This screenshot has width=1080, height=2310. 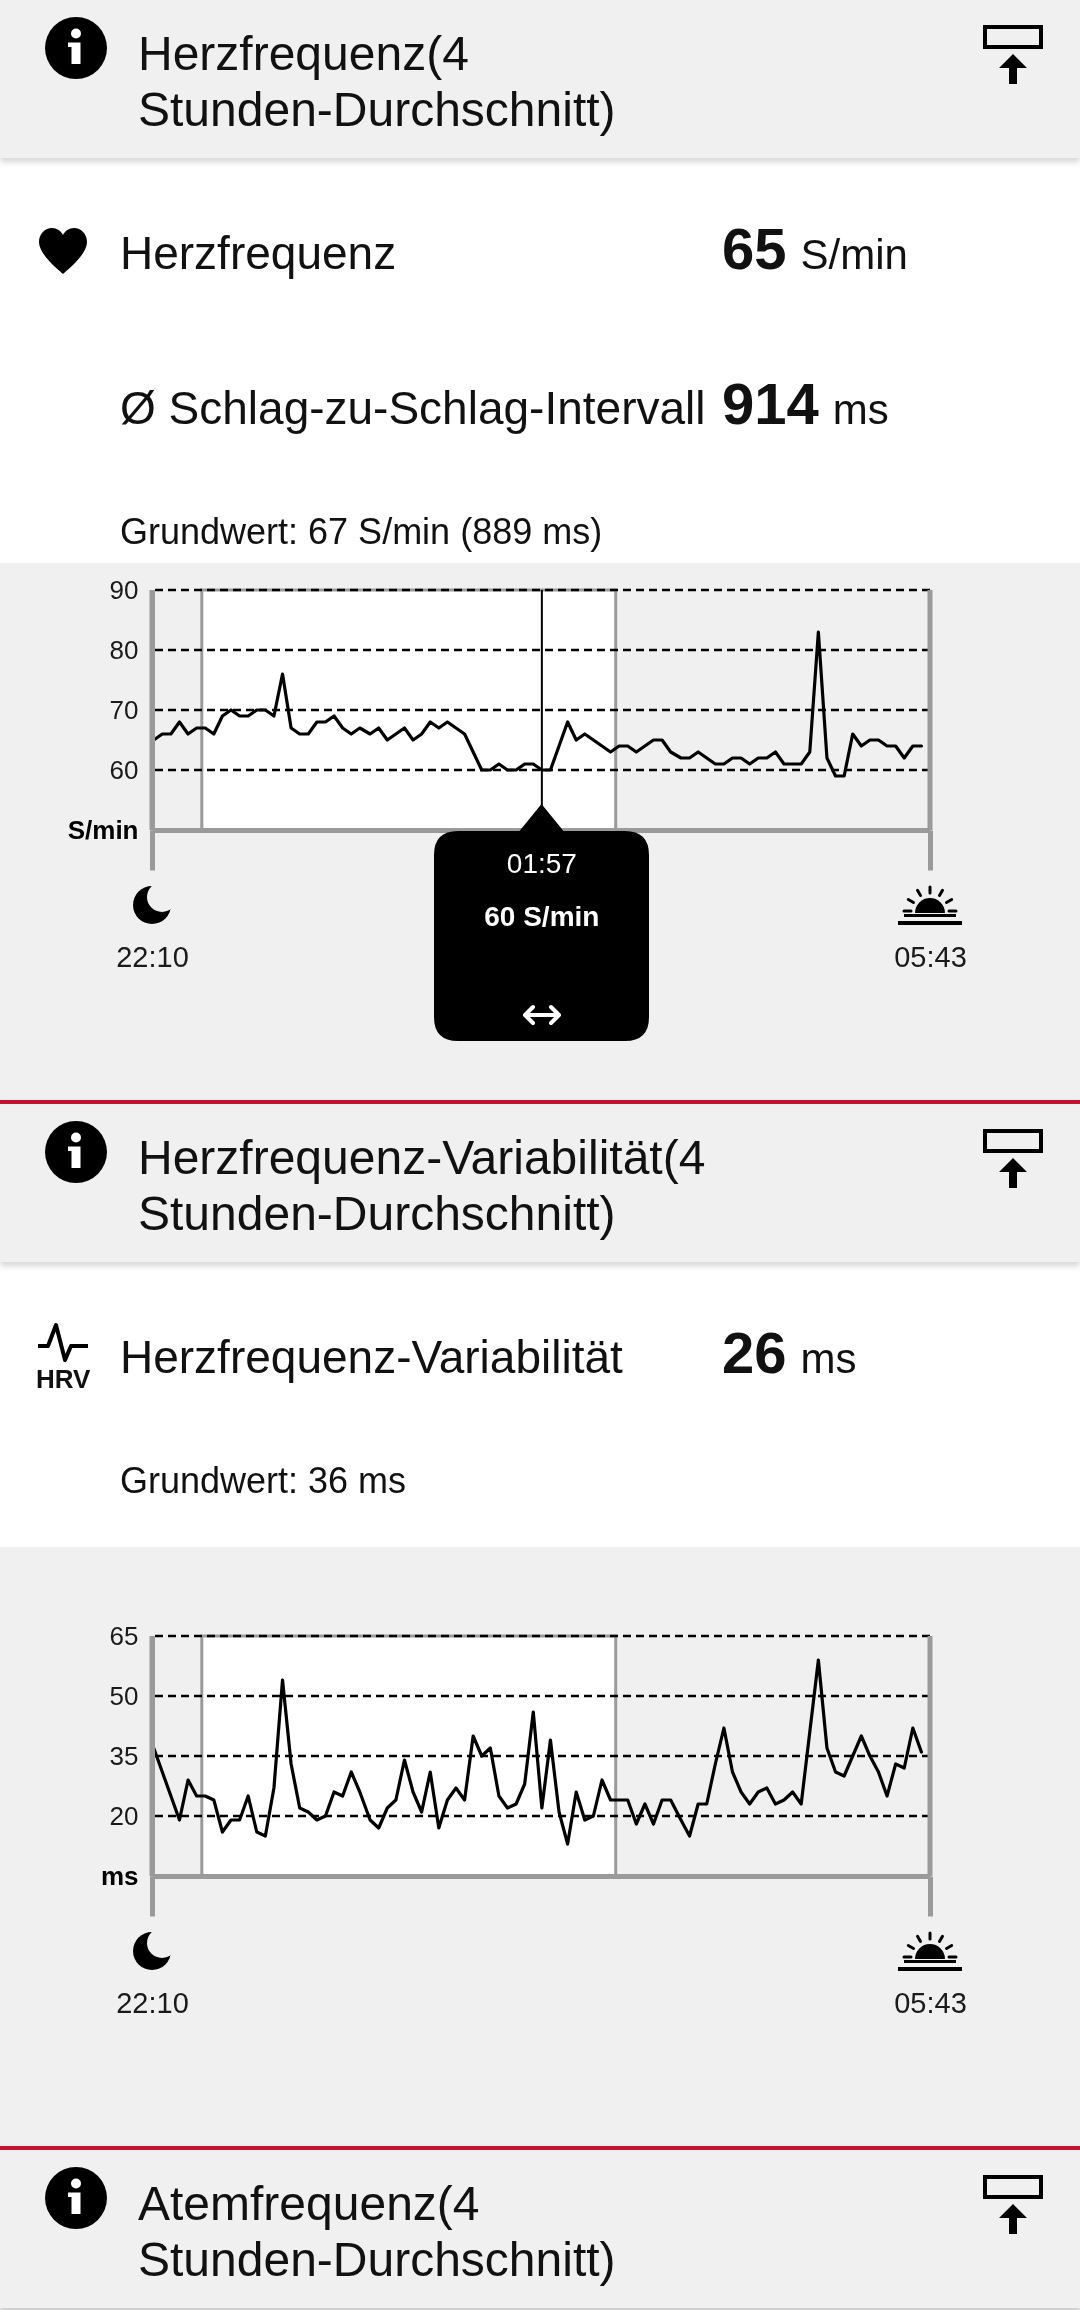 What do you see at coordinates (538, 1752) in the screenshot?
I see `line-series` at bounding box center [538, 1752].